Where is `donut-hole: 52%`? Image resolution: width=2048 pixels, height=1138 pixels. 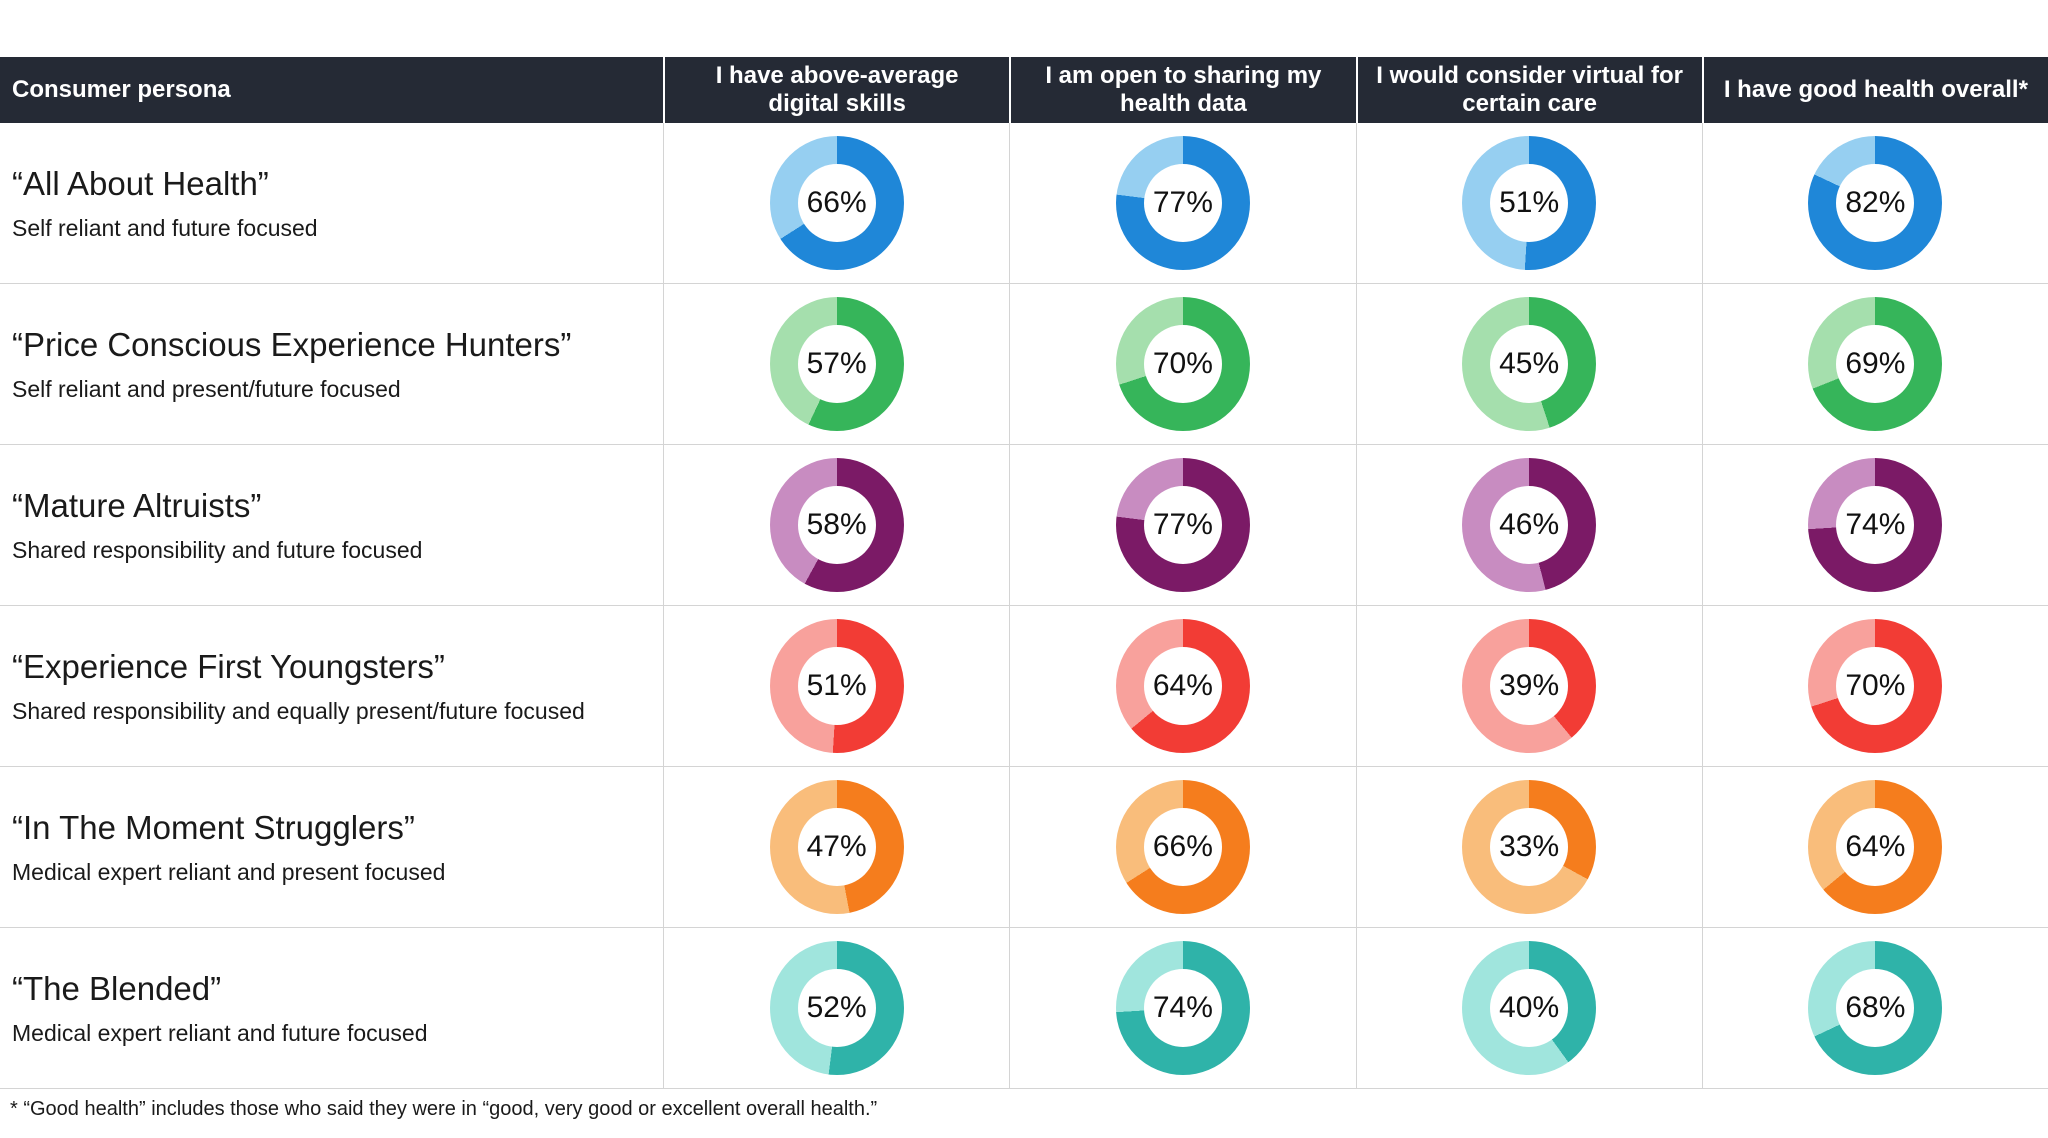 donut-hole: 52% is located at coordinates (836, 1008).